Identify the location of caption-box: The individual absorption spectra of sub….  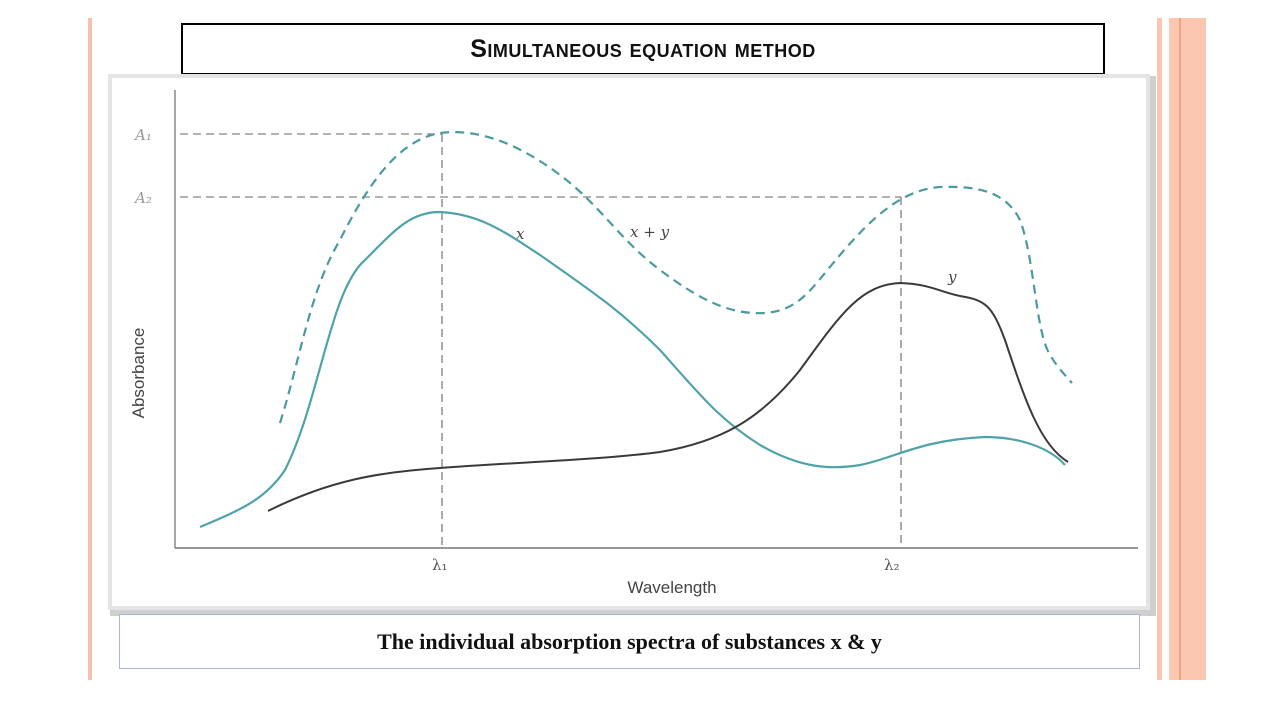
(629, 641).